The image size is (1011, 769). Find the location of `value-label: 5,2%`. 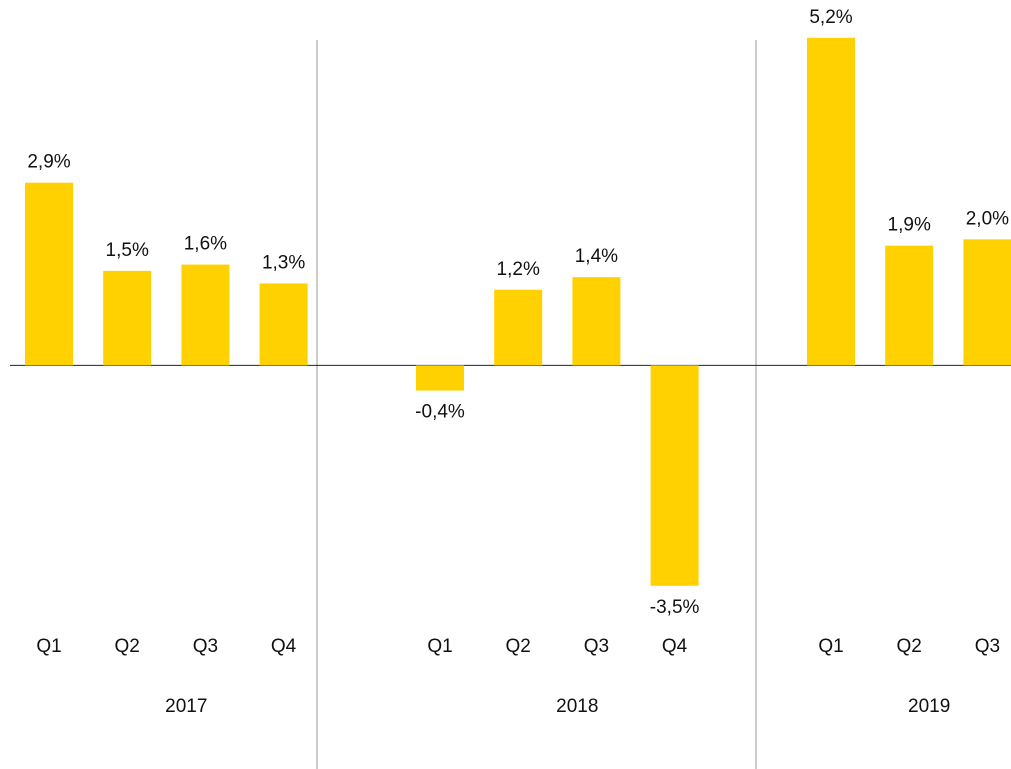

value-label: 5,2% is located at coordinates (830, 17).